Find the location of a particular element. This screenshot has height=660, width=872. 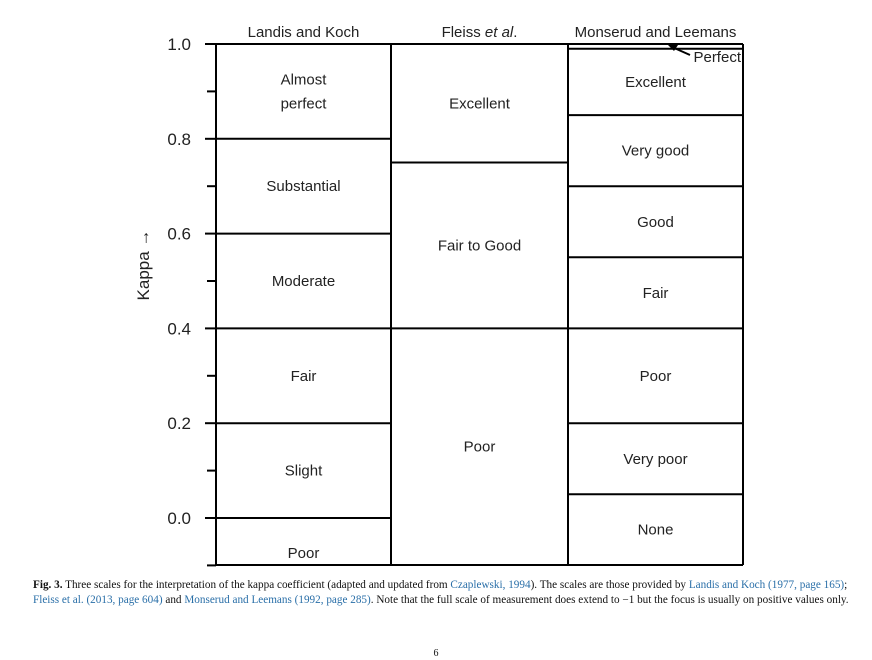

band-label: Fair to Good is located at coordinates (479, 245).